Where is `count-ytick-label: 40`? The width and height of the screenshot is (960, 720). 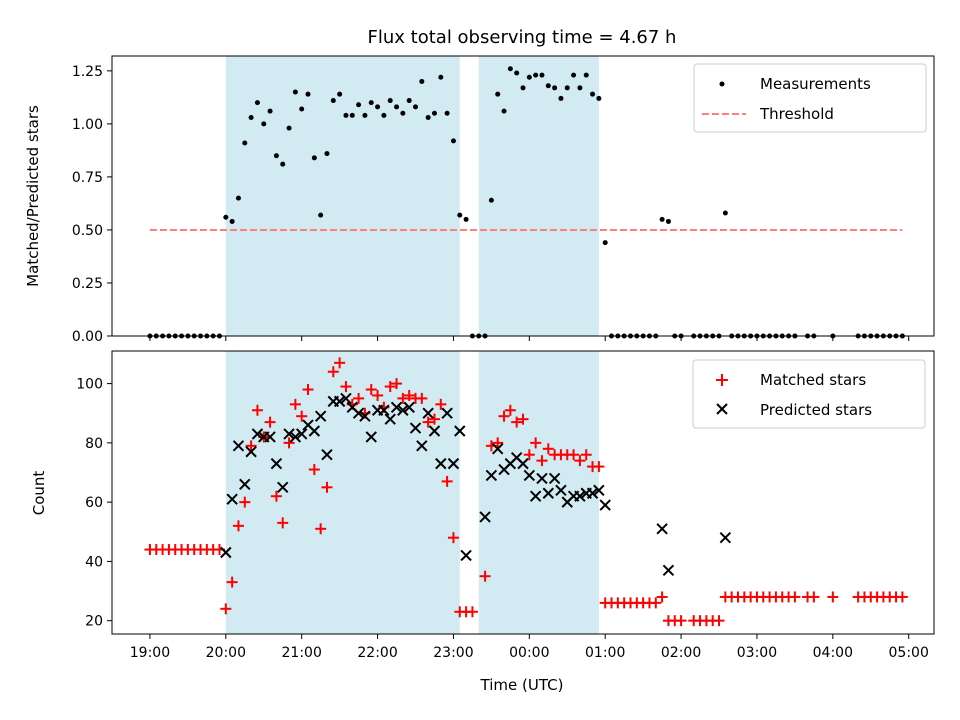 count-ytick-label: 40 is located at coordinates (94, 562).